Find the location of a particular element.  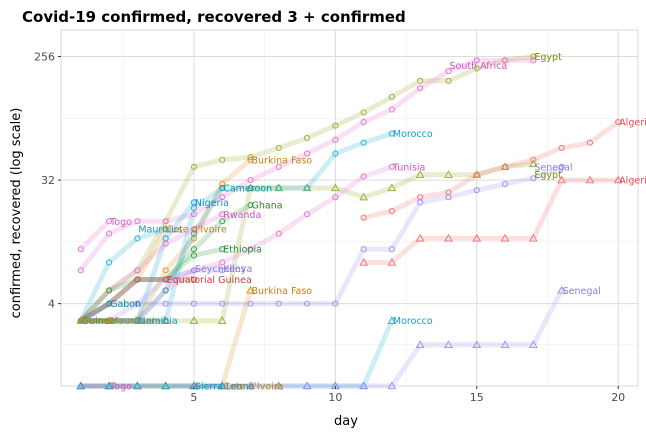

series-label: South Africa is located at coordinates (478, 66).